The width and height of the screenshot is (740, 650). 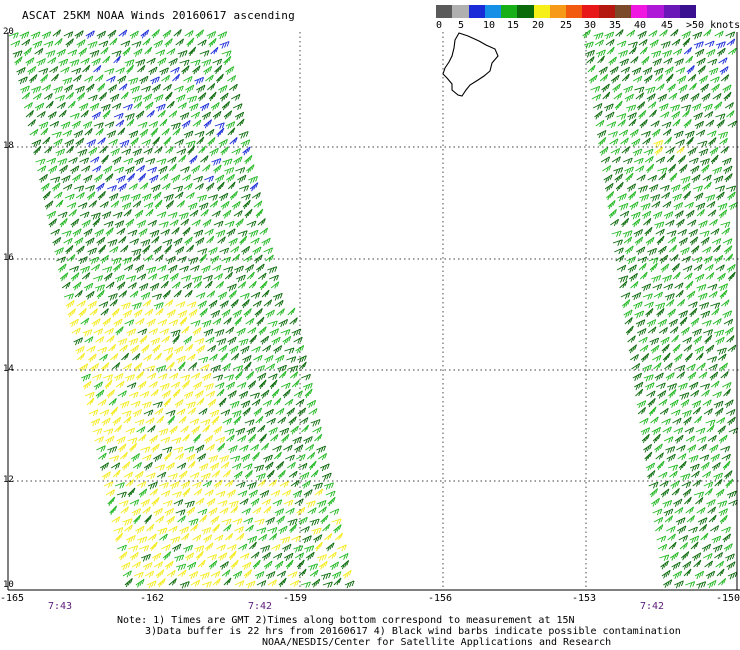 What do you see at coordinates (440, 598) in the screenshot?
I see `lon-label: -156` at bounding box center [440, 598].